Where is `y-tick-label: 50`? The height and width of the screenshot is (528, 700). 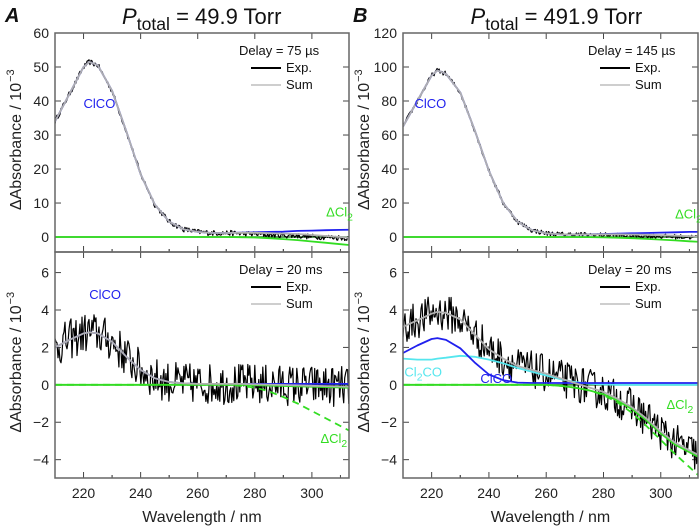 y-tick-label: 50 is located at coordinates (41, 67).